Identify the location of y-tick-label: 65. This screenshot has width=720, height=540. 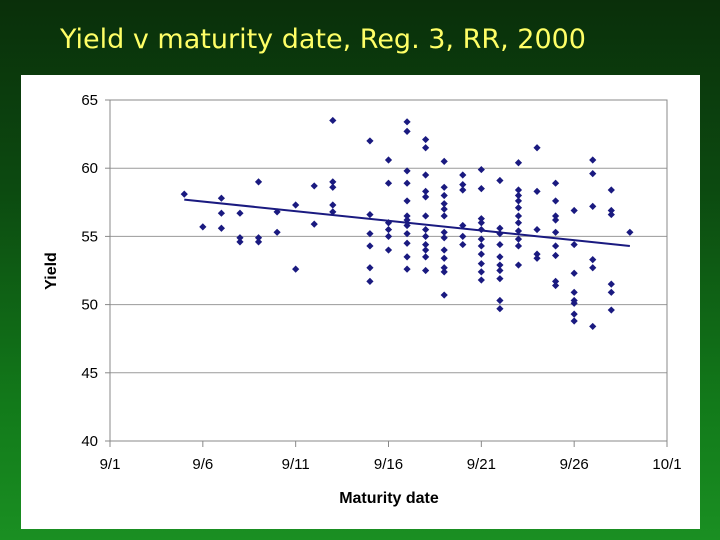
(89, 100).